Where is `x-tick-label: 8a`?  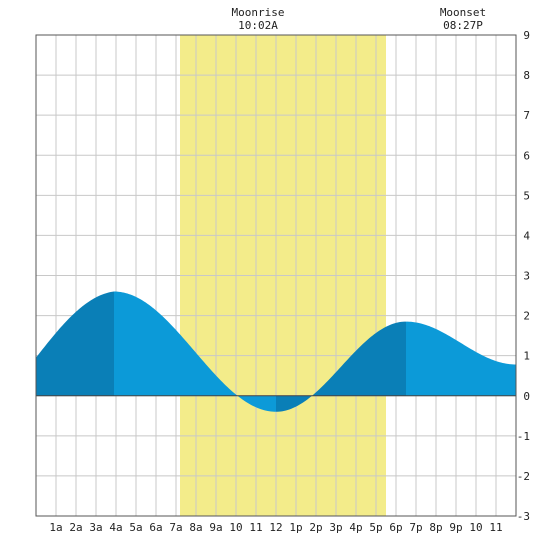 x-tick-label: 8a is located at coordinates (195, 527).